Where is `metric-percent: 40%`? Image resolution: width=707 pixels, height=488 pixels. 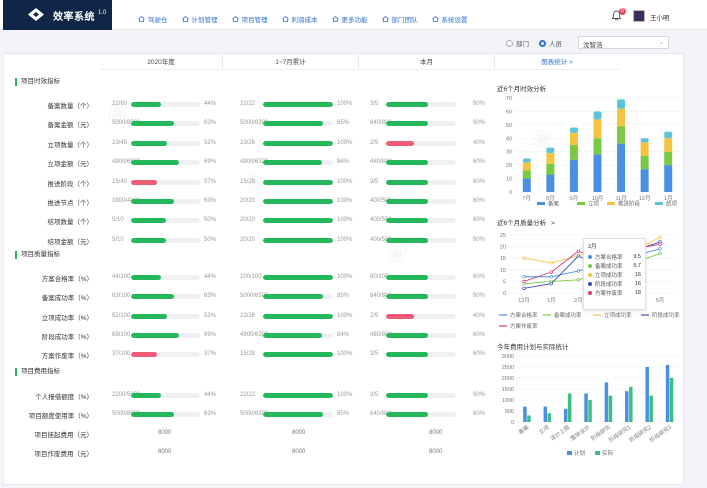 metric-percent: 40% is located at coordinates (479, 315).